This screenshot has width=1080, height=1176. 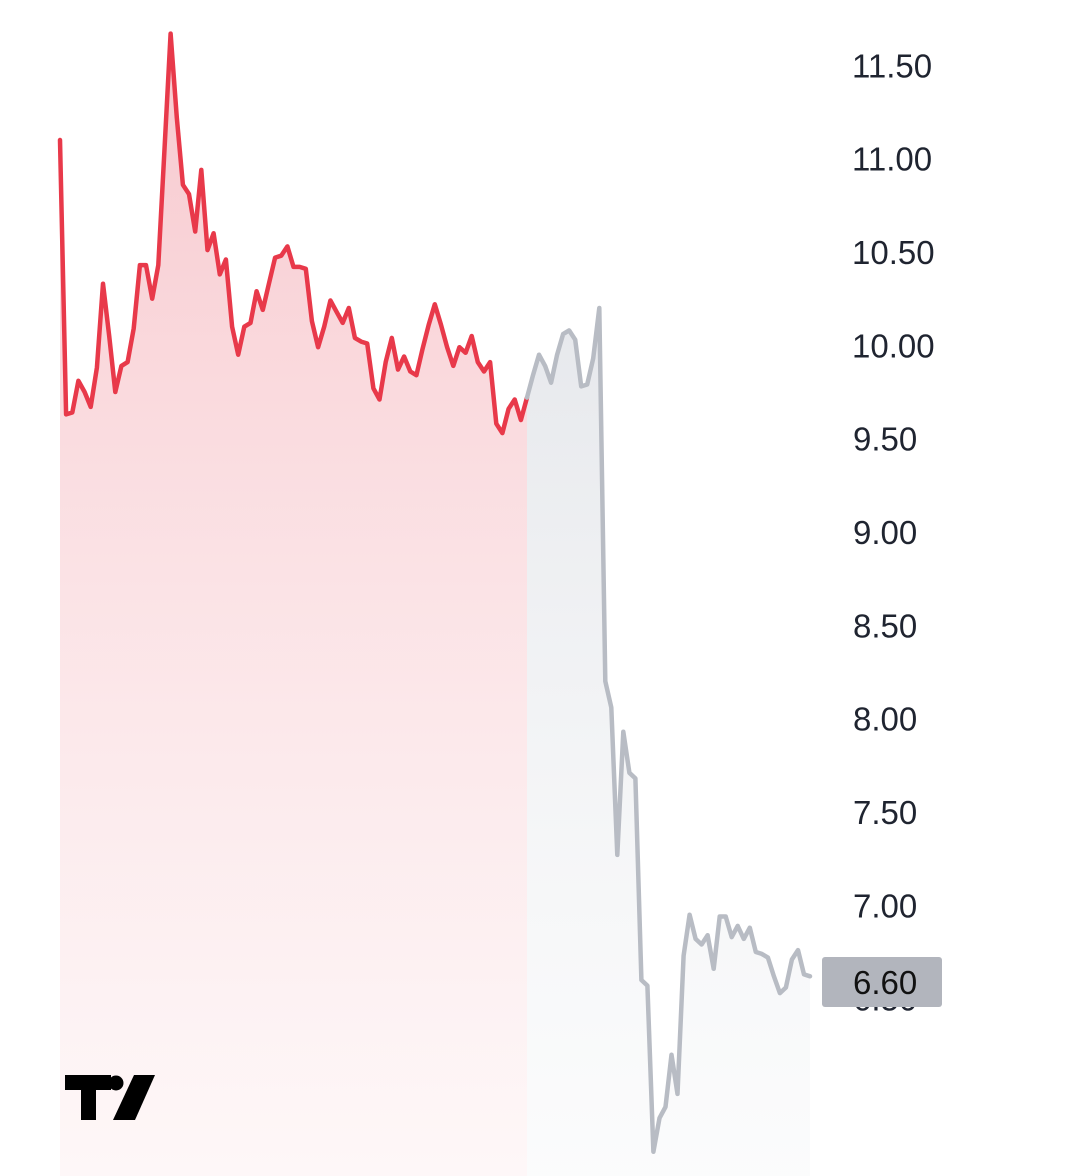 I want to click on y-tick-label: 11.50, so click(x=892, y=65).